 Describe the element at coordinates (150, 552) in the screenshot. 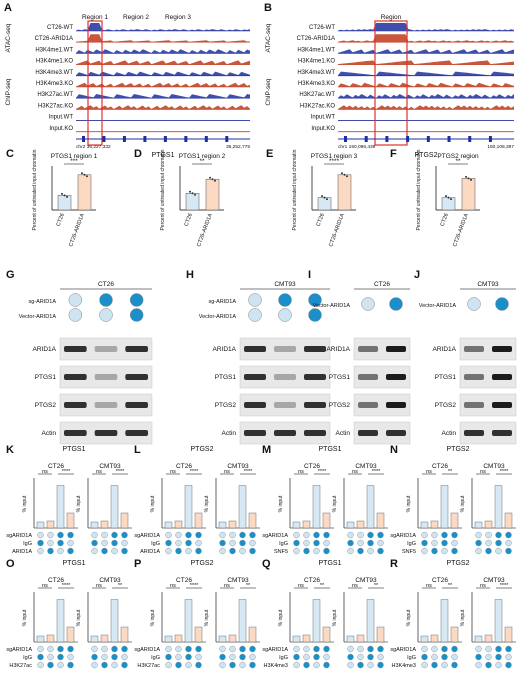

I see `antibody-label: ARID1A` at that location.